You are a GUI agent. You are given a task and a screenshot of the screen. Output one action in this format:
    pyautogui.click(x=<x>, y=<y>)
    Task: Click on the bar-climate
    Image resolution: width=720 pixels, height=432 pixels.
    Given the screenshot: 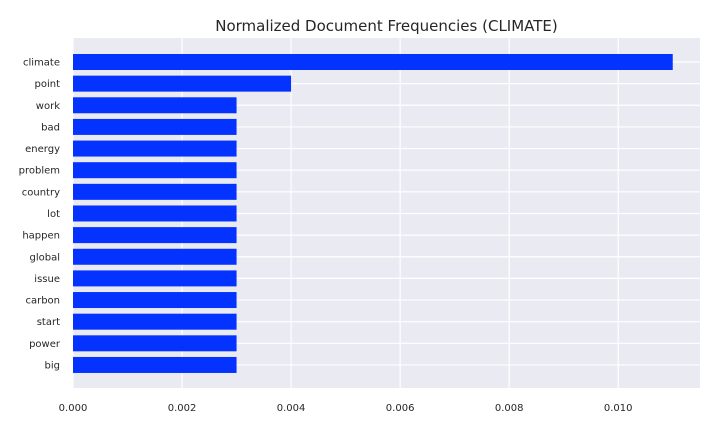 What is the action you would take?
    pyautogui.click(x=373, y=62)
    